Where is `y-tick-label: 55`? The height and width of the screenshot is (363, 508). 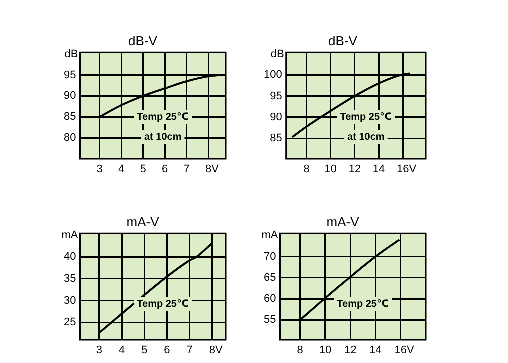 y-tick-label: 55 is located at coordinates (270, 320).